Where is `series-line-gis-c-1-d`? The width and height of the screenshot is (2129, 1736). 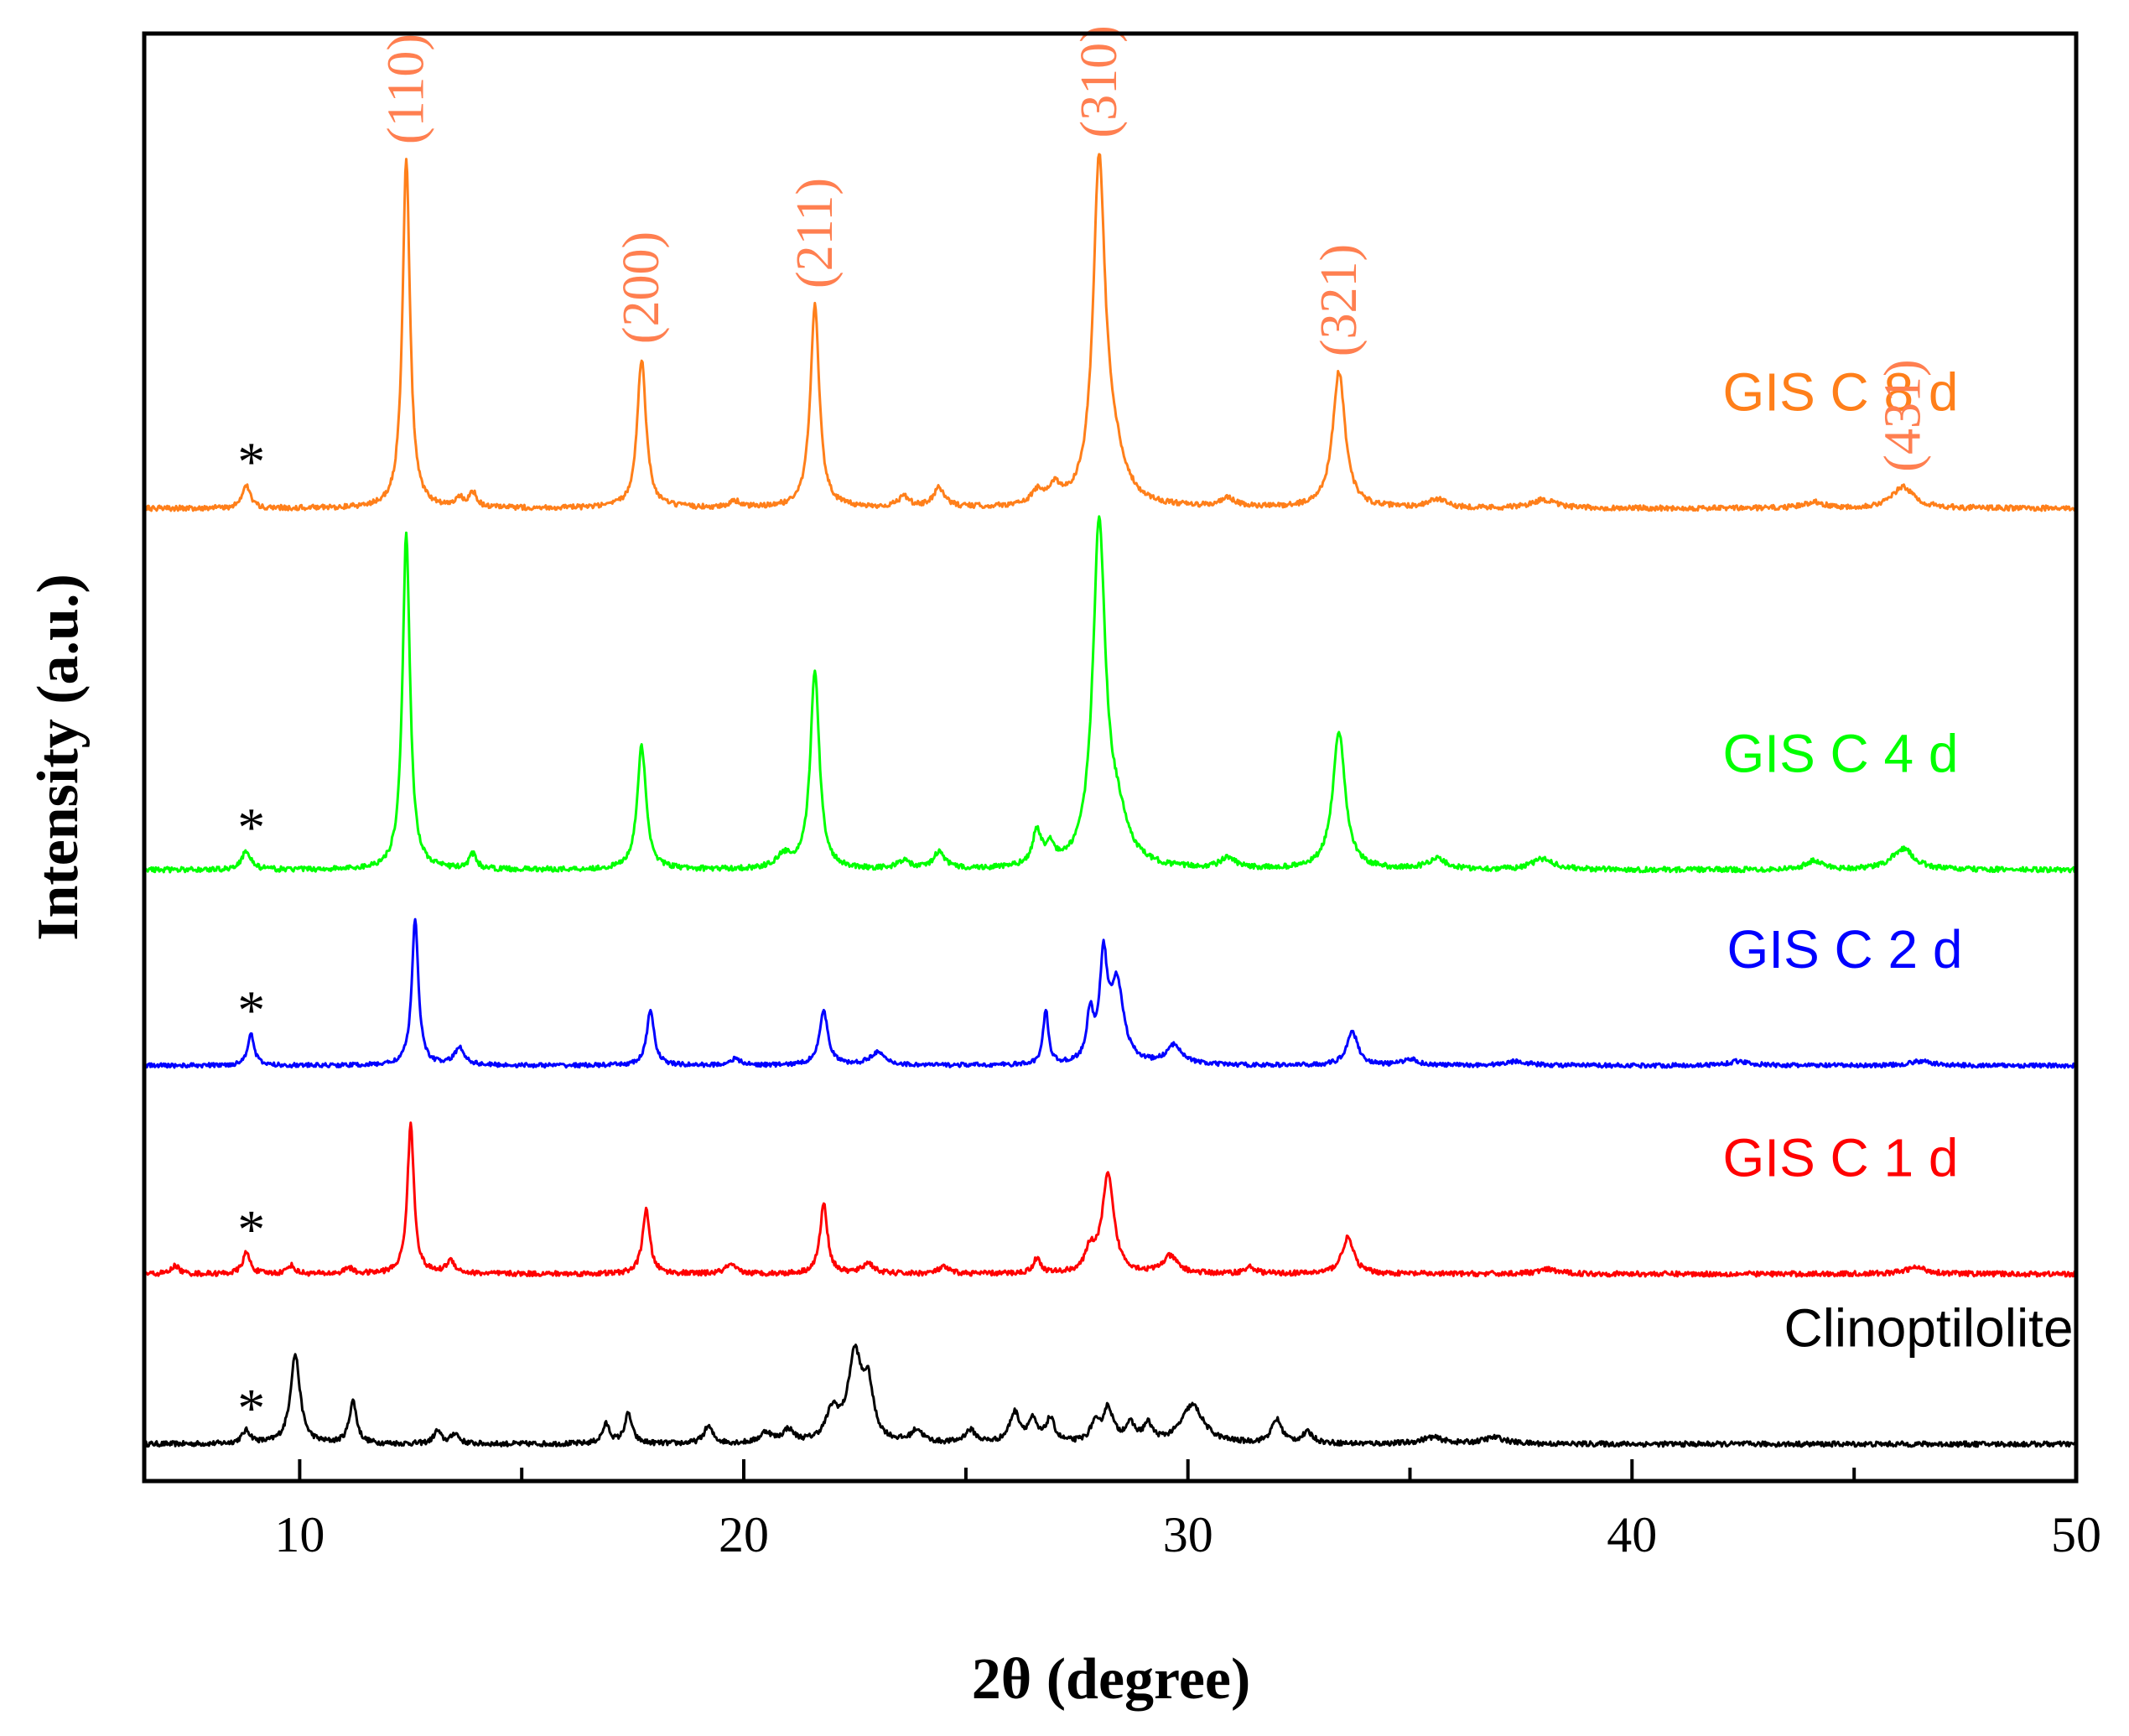 series-line-gis-c-1-d is located at coordinates (1110, 1200).